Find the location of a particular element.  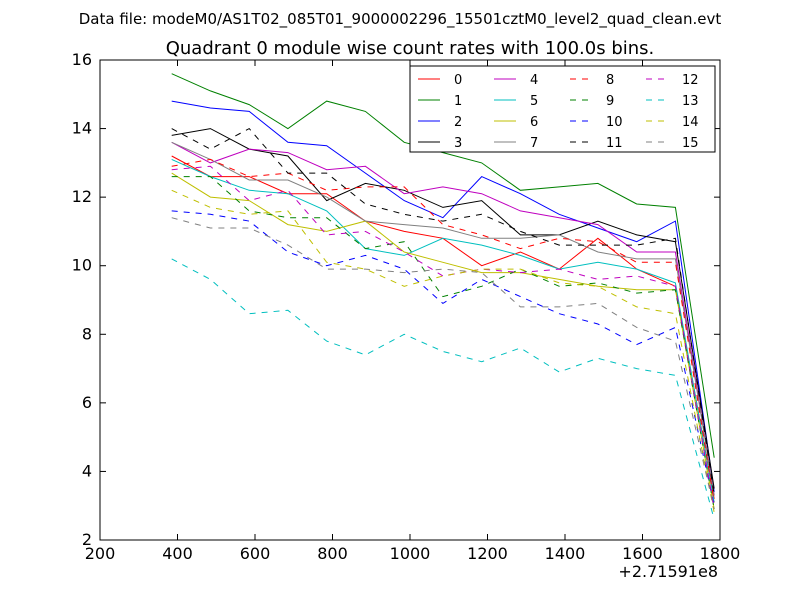

legend-label-9: 9 is located at coordinates (610, 101).